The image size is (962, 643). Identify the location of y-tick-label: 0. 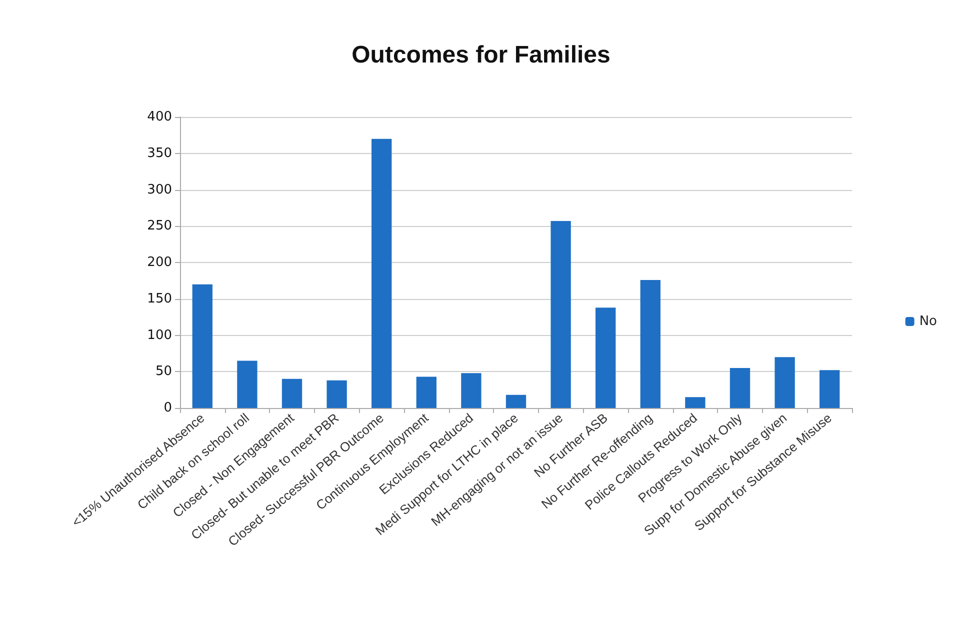
(168, 408).